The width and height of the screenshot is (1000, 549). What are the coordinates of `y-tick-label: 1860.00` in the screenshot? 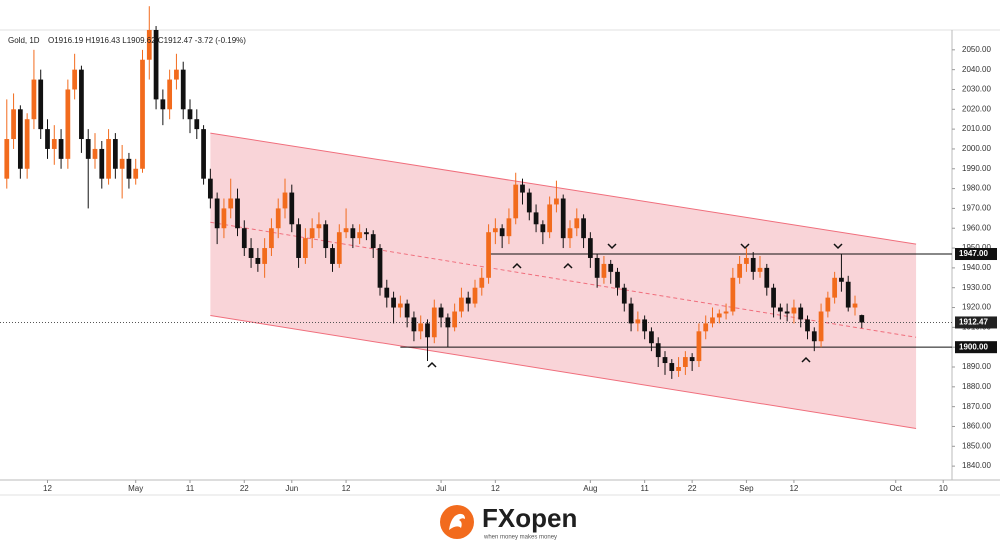 It's located at (976, 426).